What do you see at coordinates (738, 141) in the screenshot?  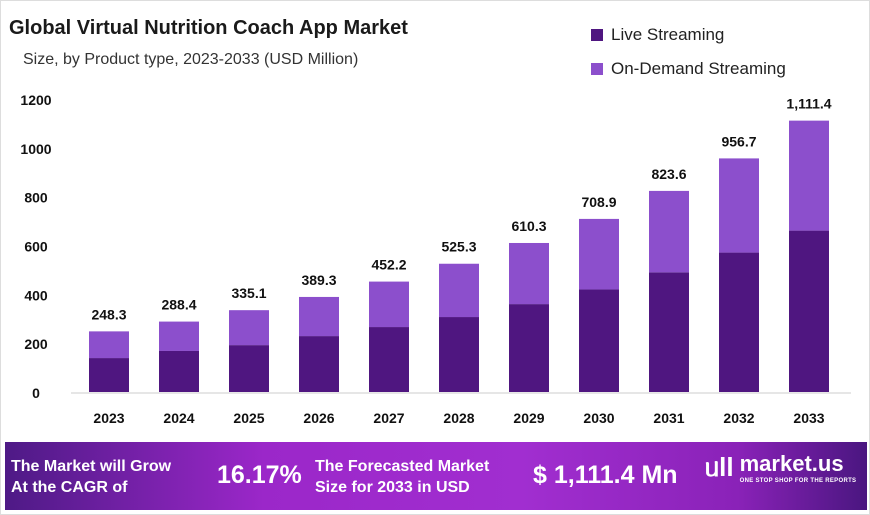 I see `total-data-label: 956.7` at bounding box center [738, 141].